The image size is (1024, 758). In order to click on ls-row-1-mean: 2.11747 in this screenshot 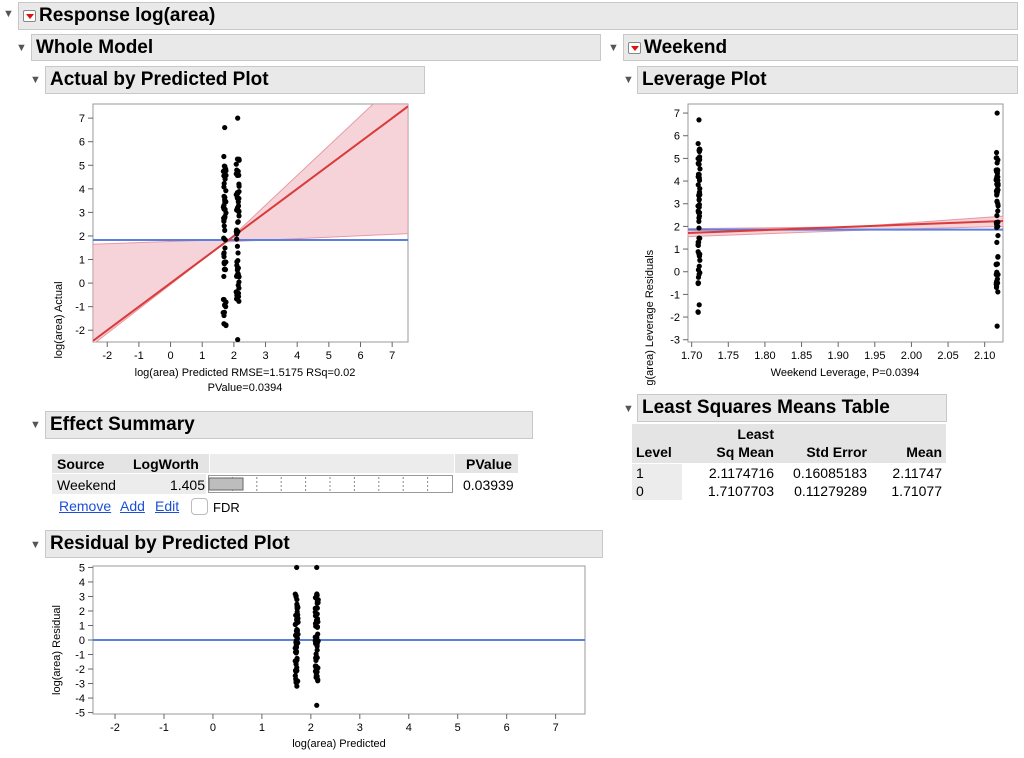, I will do `click(917, 473)`.